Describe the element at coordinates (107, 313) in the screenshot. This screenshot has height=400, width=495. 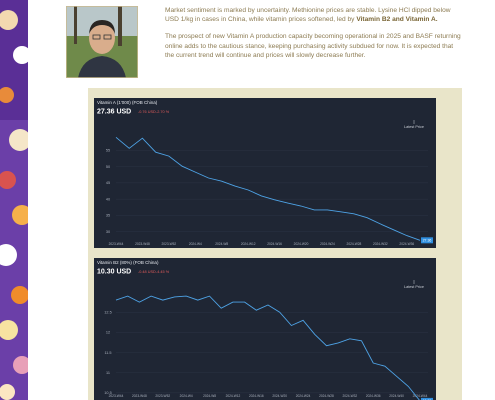
I see `y-tick-label: 12.5` at that location.